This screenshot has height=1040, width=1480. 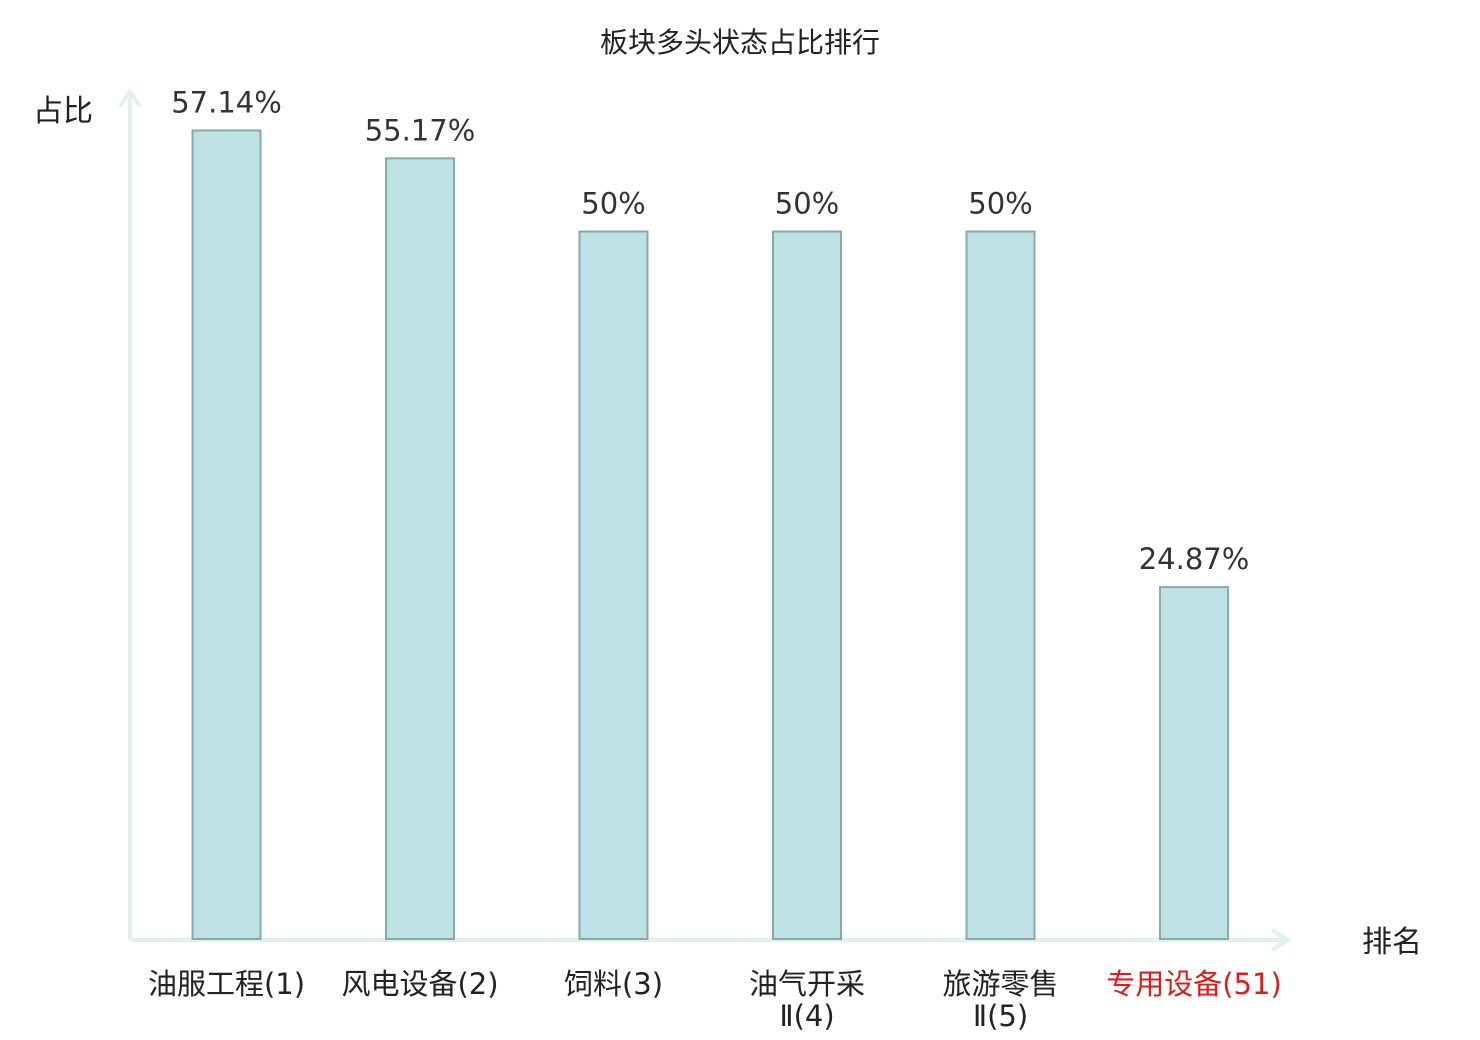 What do you see at coordinates (1000, 1000) in the screenshot?
I see `category-label-4: 旅游零售 Ⅱ(5)` at bounding box center [1000, 1000].